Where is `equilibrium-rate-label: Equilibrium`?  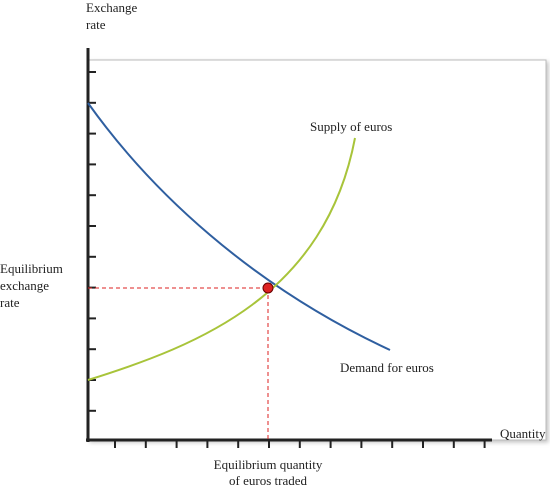
equilibrium-rate-label: Equilibrium is located at coordinates (31, 268).